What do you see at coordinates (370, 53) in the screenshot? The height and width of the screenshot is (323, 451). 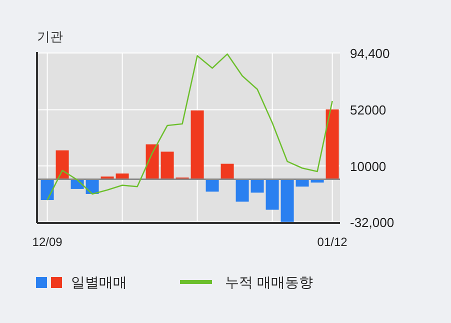 I see `y-tick-label: 94,400` at bounding box center [370, 53].